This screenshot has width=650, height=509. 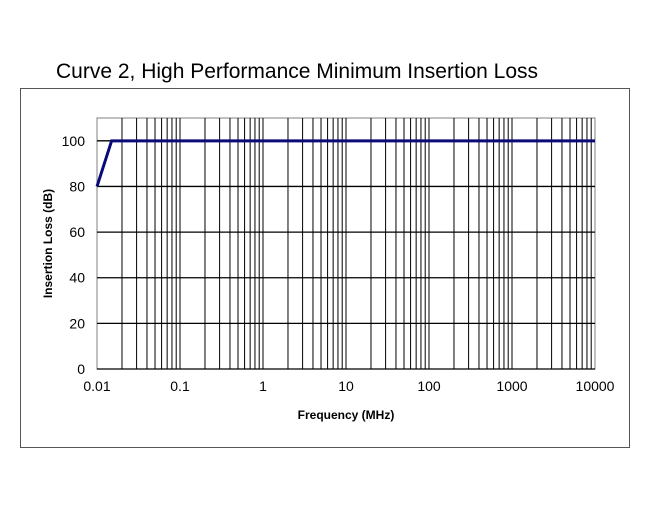 What do you see at coordinates (345, 163) in the screenshot?
I see `series-line` at bounding box center [345, 163].